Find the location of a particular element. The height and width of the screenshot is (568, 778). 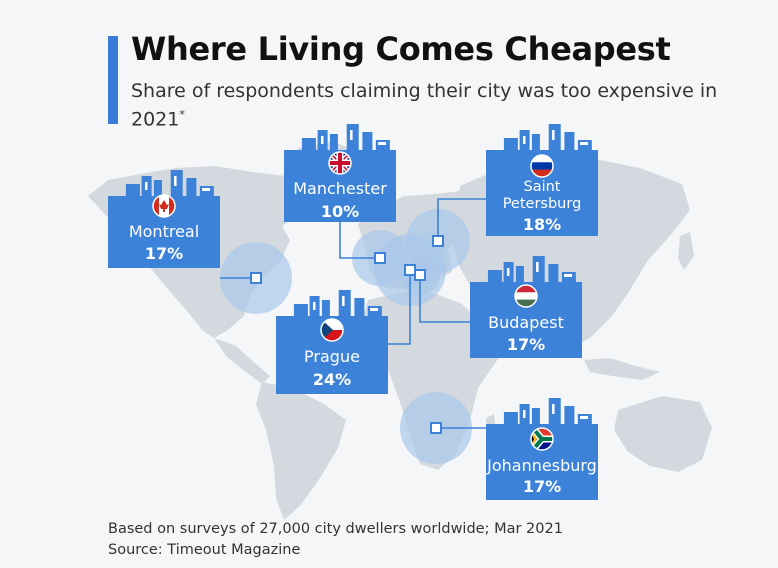

japan-shape is located at coordinates (686, 251).